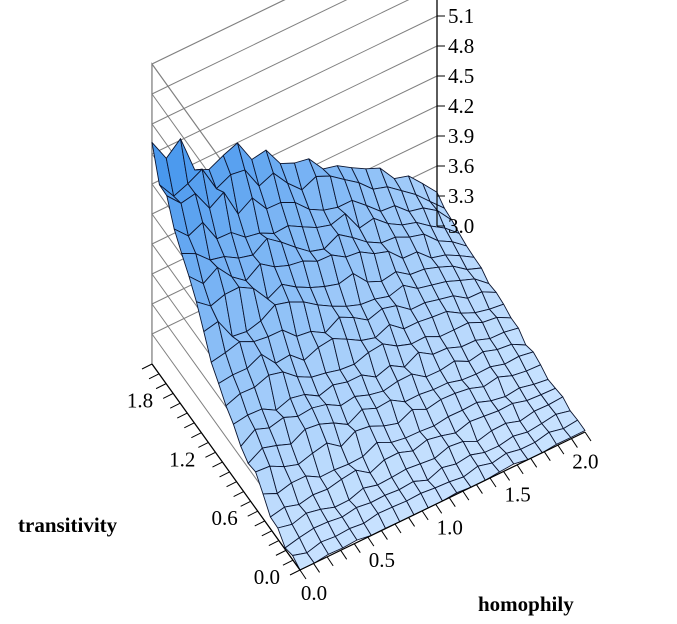 Image resolution: width=677 pixels, height=624 pixels. Describe the element at coordinates (226, 467) in the screenshot. I see `y-axis-line` at that location.